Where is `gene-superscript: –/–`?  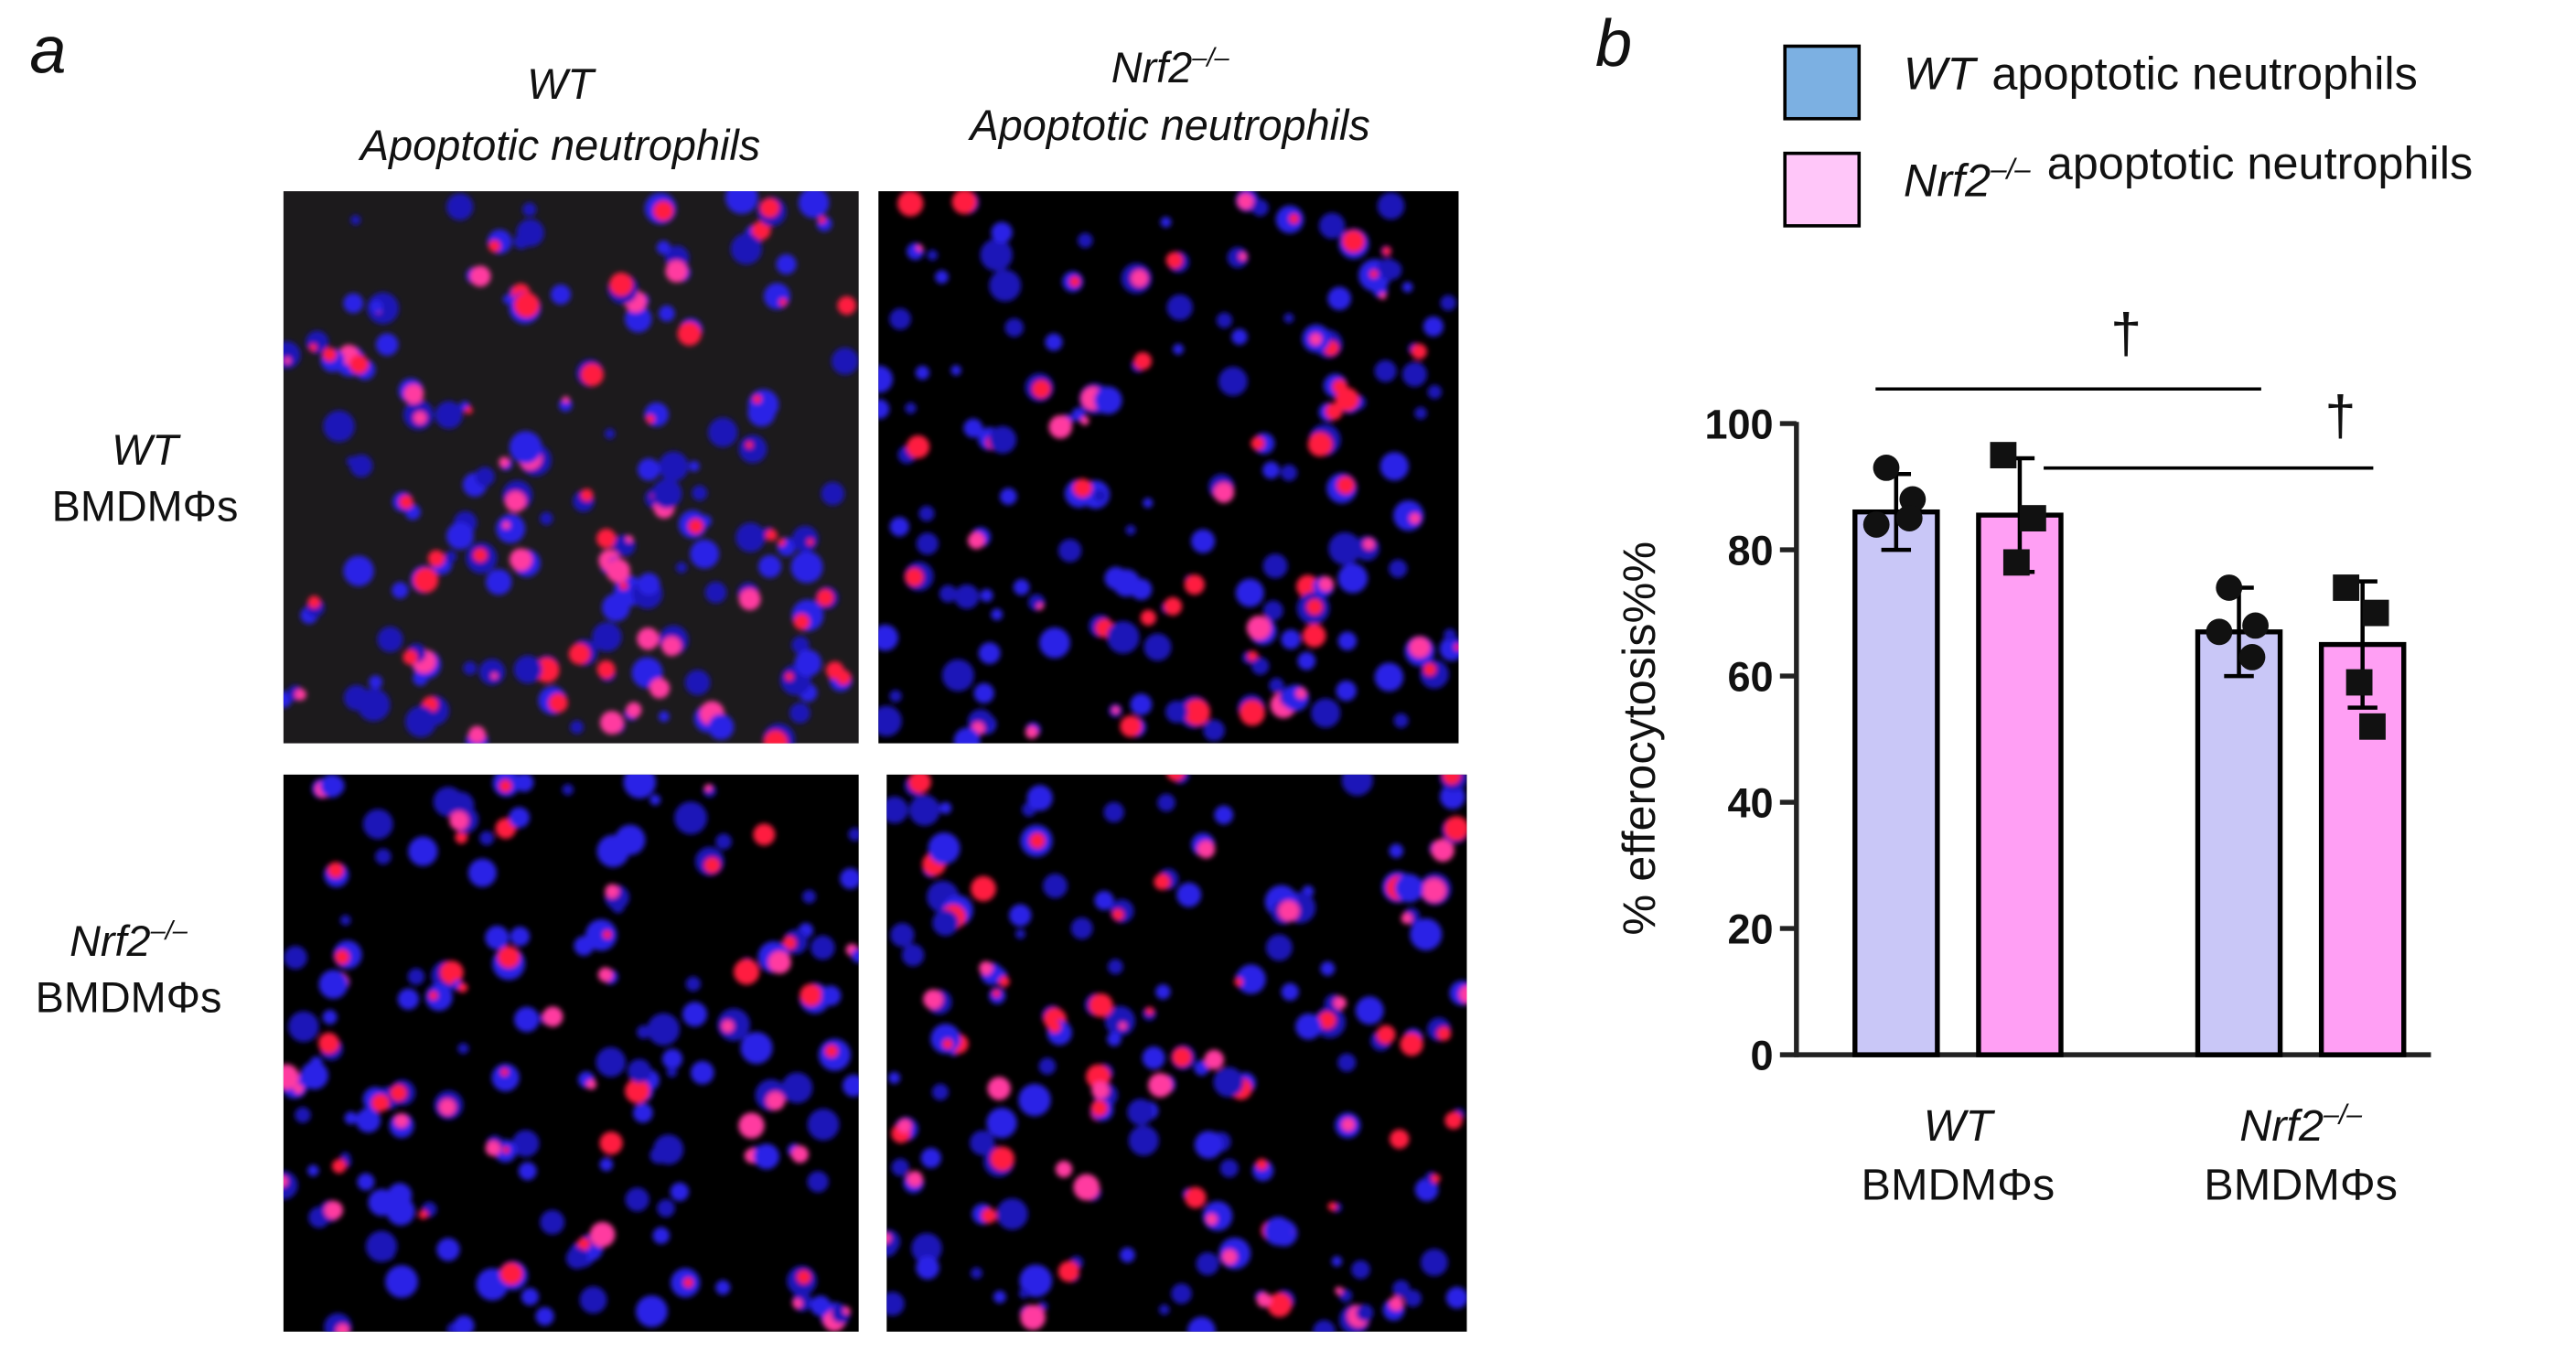 gene-superscript: –/– is located at coordinates (1210, 57).